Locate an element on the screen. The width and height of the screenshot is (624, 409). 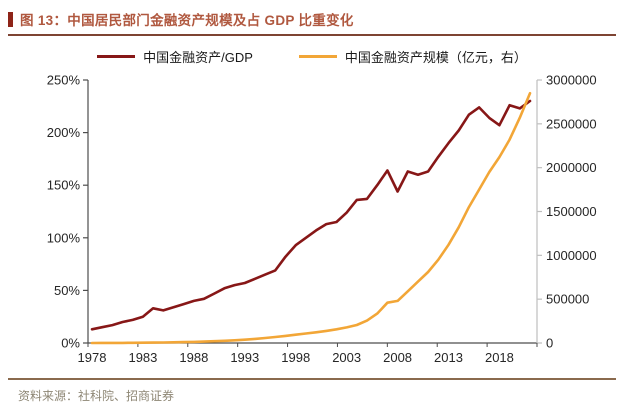
legend-label-scale: 中国金融资产规模（亿元，右） is located at coordinates (435, 57).